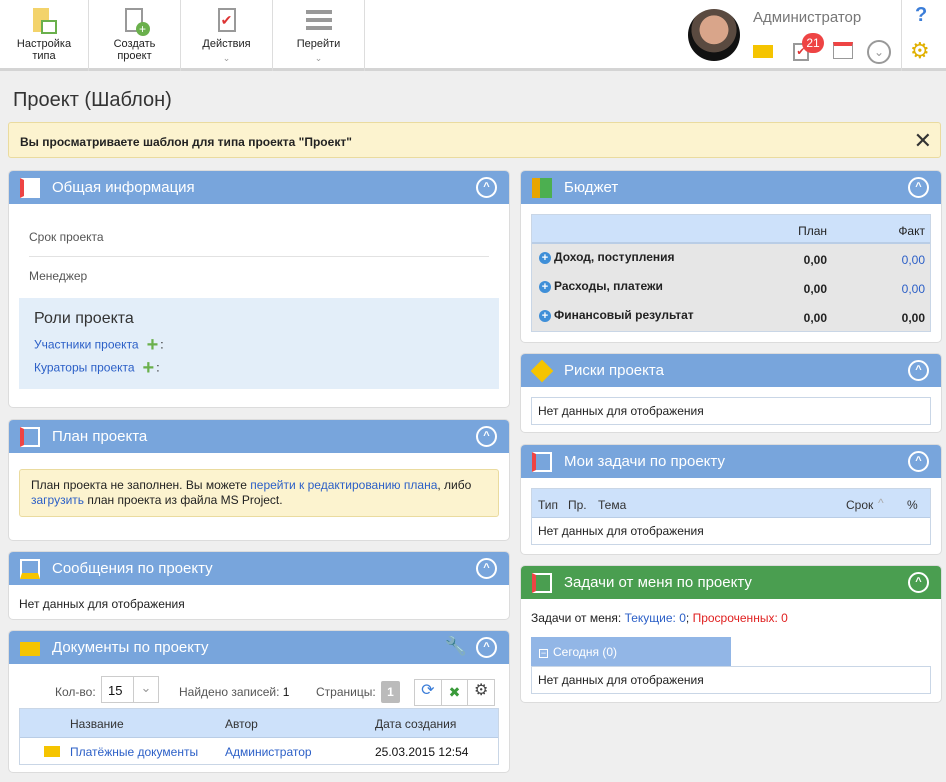 The image size is (946, 782). I want to click on column-header: Факт, so click(911, 231).